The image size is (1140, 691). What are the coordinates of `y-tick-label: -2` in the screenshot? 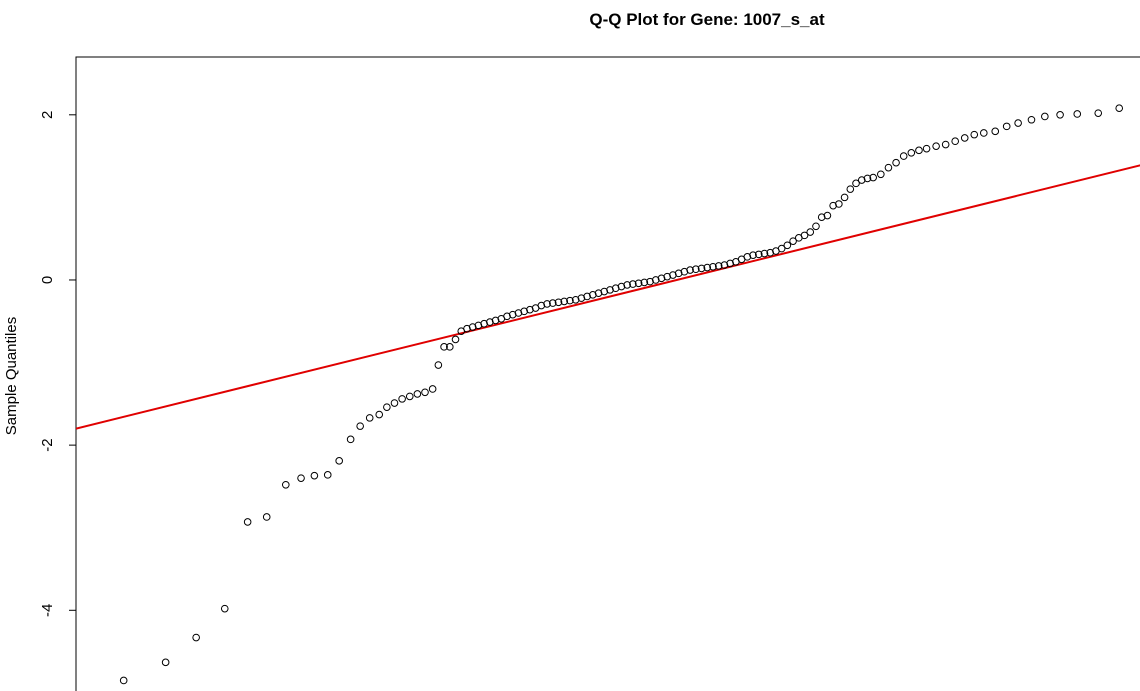 It's located at (47, 444).